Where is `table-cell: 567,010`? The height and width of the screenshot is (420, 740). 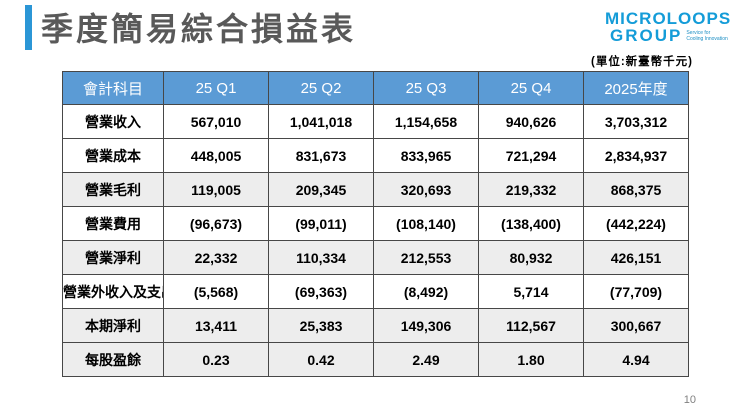
table-cell: 567,010 is located at coordinates (216, 121).